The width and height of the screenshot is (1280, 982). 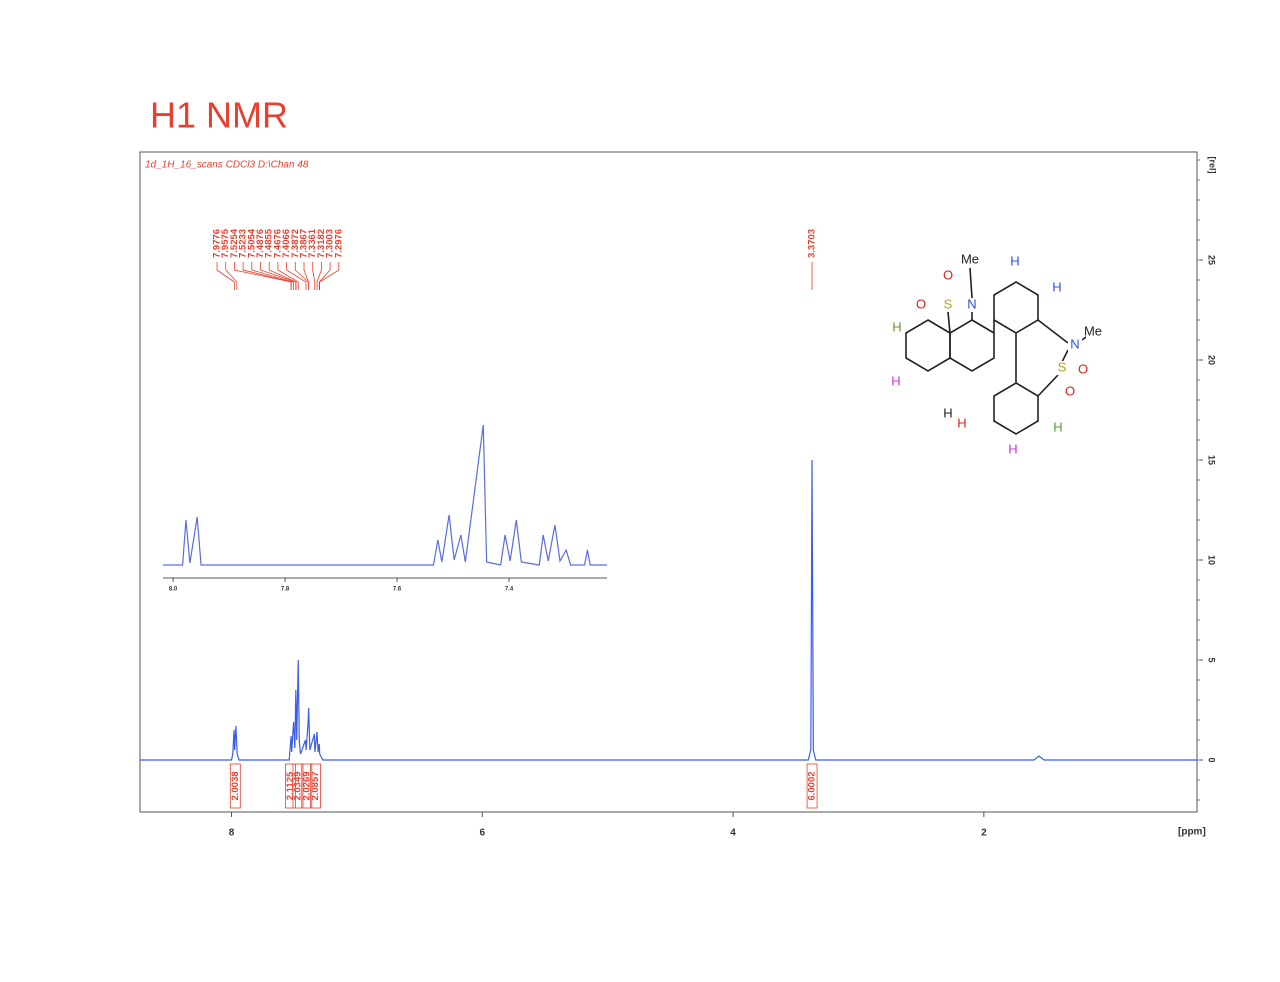 What do you see at coordinates (1192, 832) in the screenshot?
I see `x-axis-label: [ppm]` at bounding box center [1192, 832].